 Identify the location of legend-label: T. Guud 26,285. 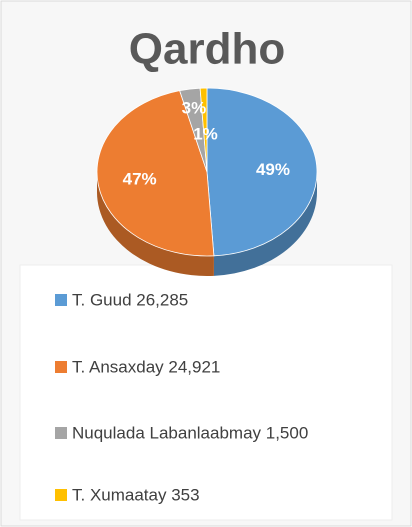
(130, 299).